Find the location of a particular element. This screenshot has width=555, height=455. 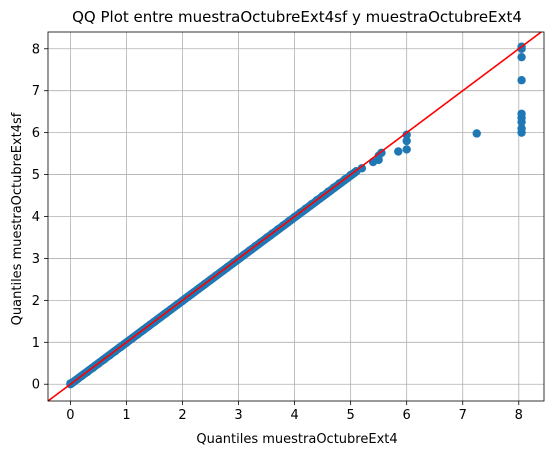

y-tick-label: 2 is located at coordinates (36, 301).